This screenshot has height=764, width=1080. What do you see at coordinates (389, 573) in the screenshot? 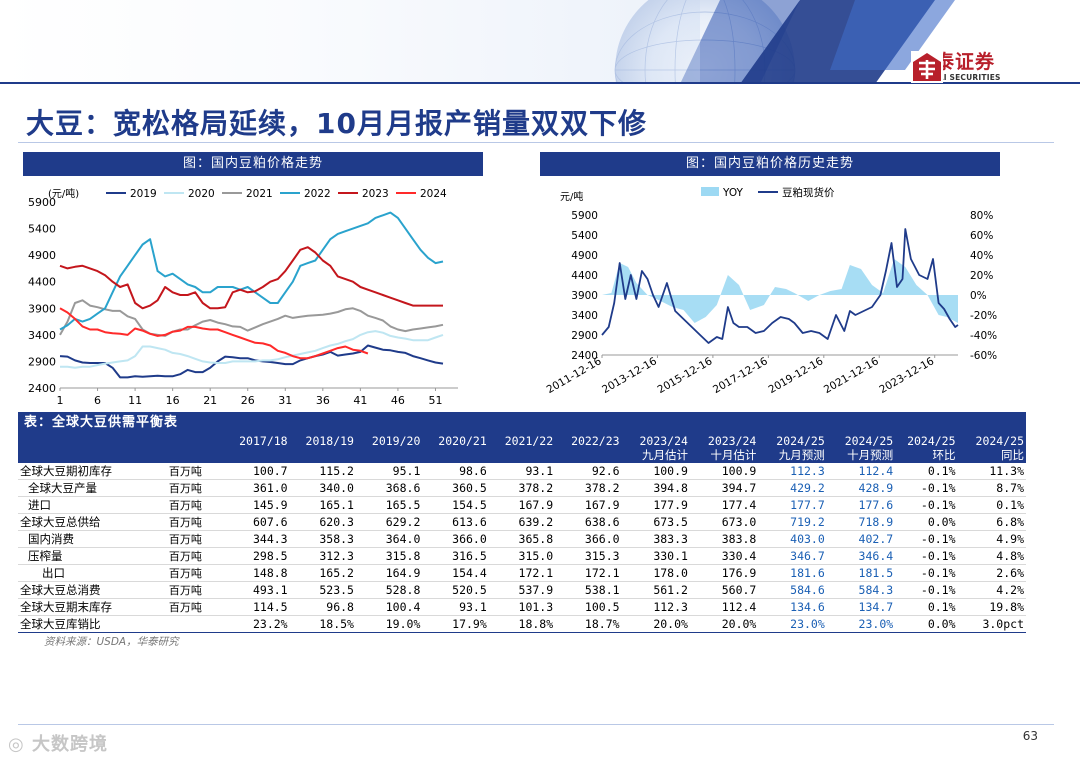
I see `table-cell: 164.9` at bounding box center [389, 573].